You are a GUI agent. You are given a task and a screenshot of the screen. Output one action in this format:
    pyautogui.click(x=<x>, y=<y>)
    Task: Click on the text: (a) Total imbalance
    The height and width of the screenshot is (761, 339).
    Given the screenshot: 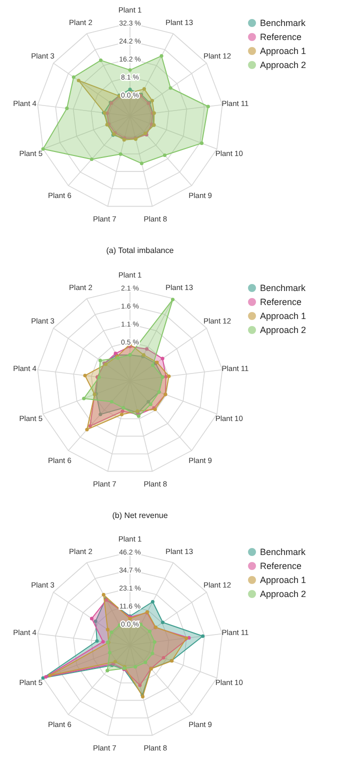 What is the action you would take?
    pyautogui.click(x=140, y=250)
    